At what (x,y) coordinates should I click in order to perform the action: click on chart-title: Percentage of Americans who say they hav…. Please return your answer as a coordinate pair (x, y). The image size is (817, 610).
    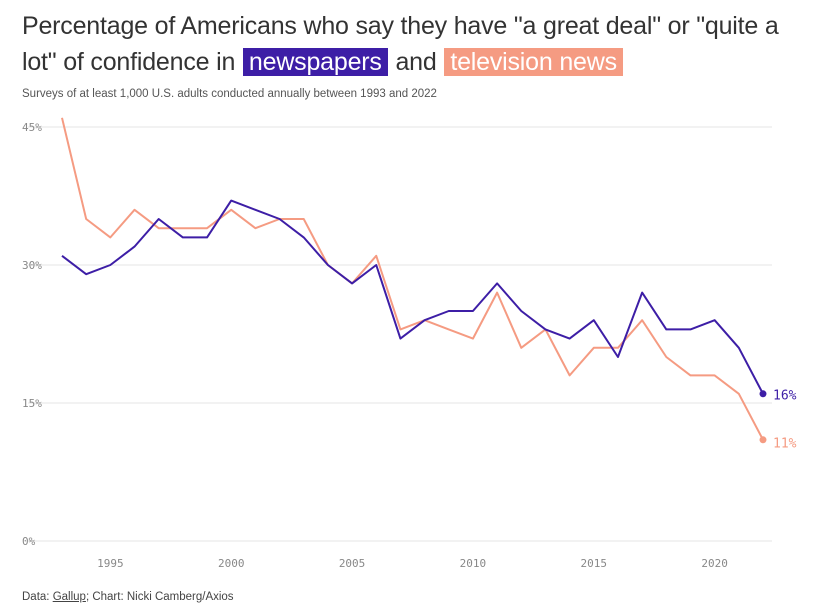
    Looking at the image, I should click on (417, 44).